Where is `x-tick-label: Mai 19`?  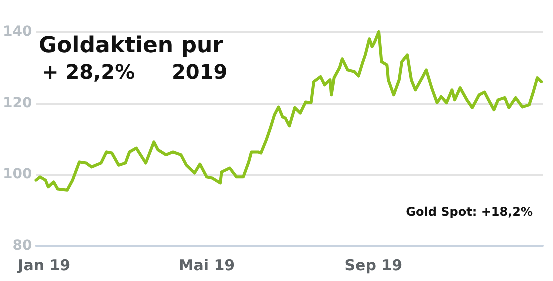 x-tick-label: Mai 19 is located at coordinates (207, 265).